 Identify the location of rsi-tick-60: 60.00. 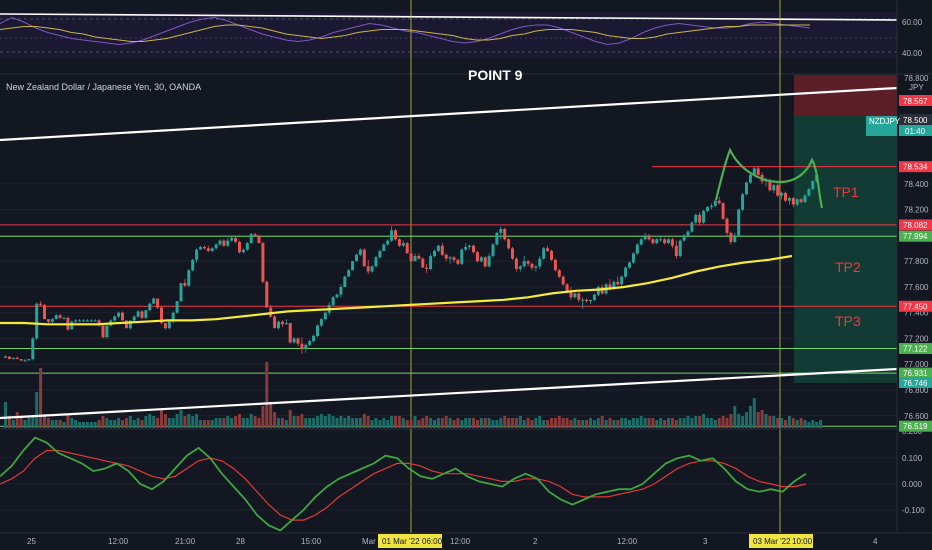
(912, 22).